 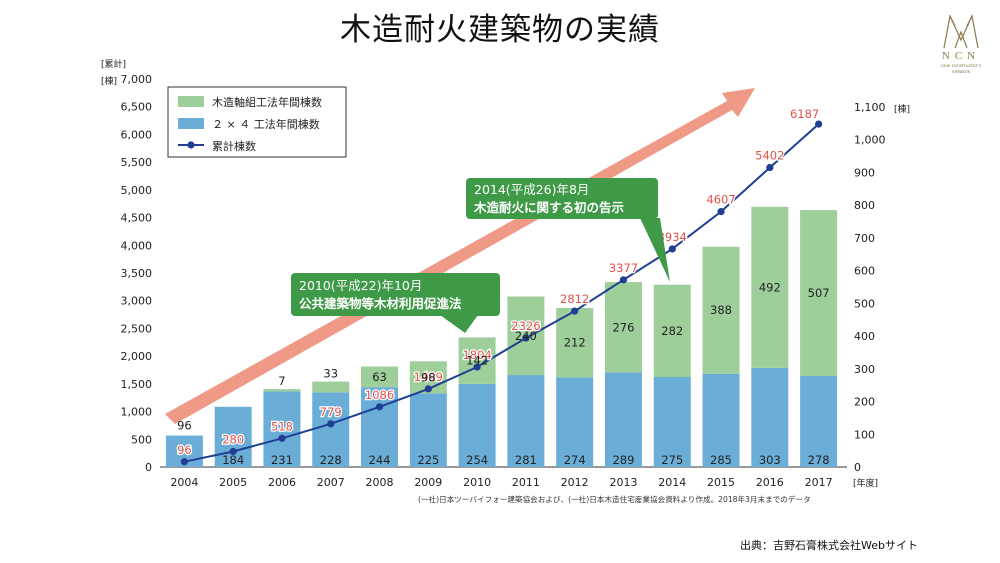 What do you see at coordinates (864, 205) in the screenshot?
I see `y-right-tick-label: 800` at bounding box center [864, 205].